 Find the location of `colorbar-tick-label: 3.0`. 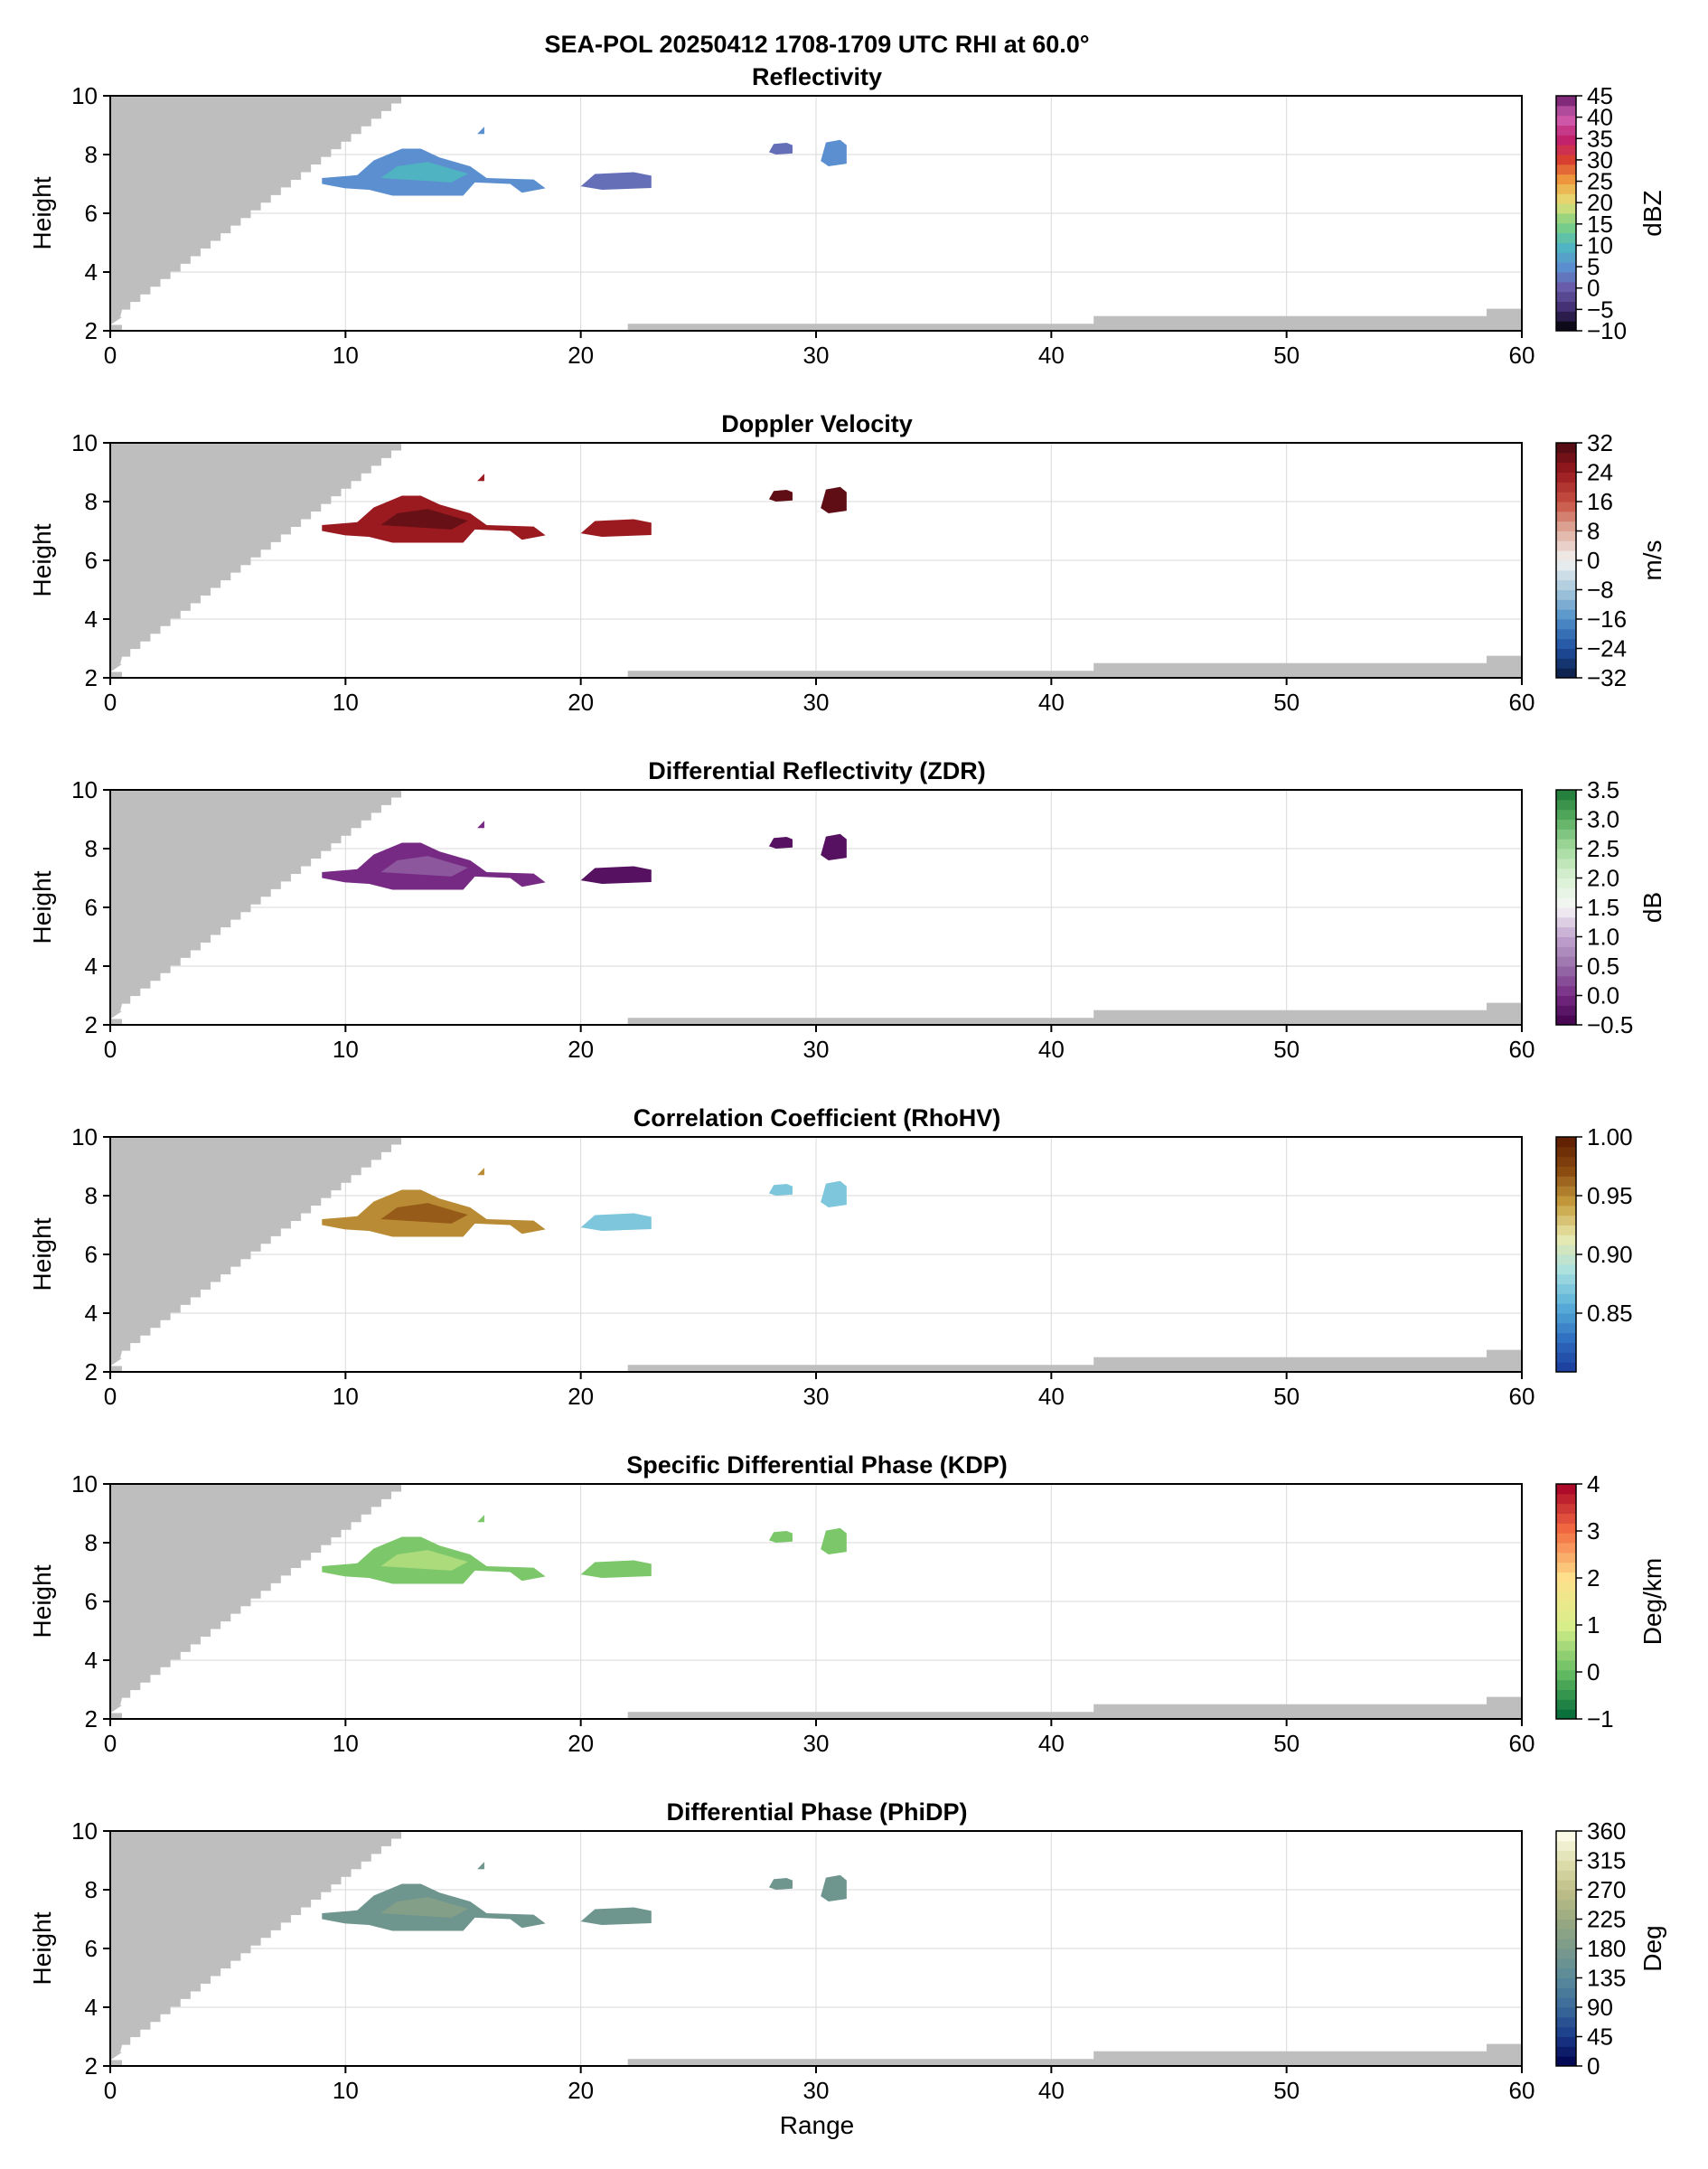

colorbar-tick-label: 3.0 is located at coordinates (1603, 820).